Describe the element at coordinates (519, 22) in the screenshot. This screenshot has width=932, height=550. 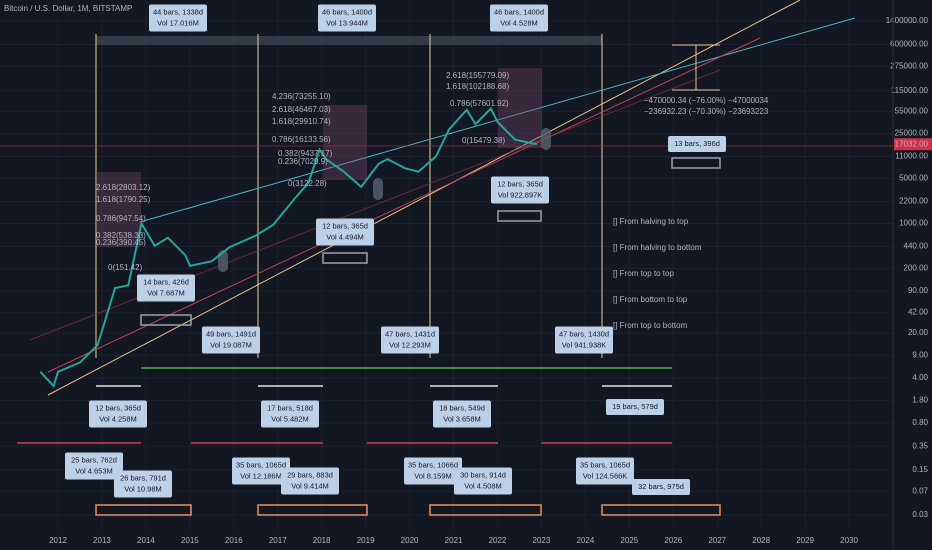
I see `measure-text: Vol 4.528M` at that location.